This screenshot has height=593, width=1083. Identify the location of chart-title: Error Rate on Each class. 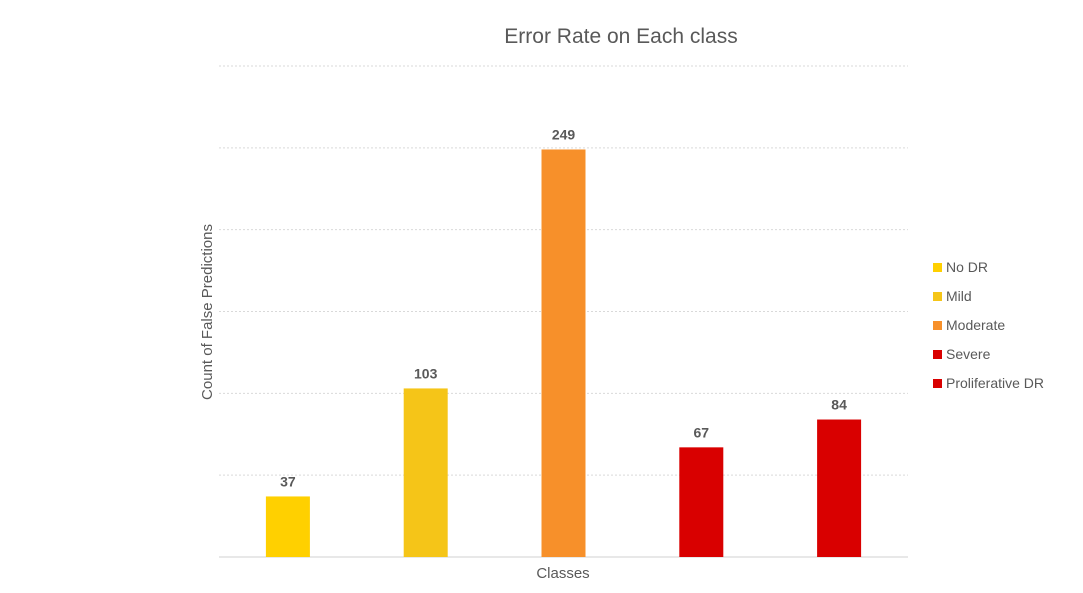
(620, 36).